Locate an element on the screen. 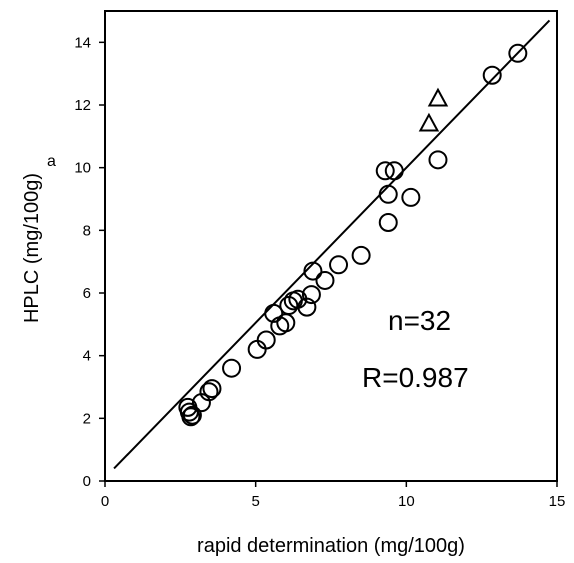 The width and height of the screenshot is (574, 563). y-tick-label: 6 is located at coordinates (87, 293).